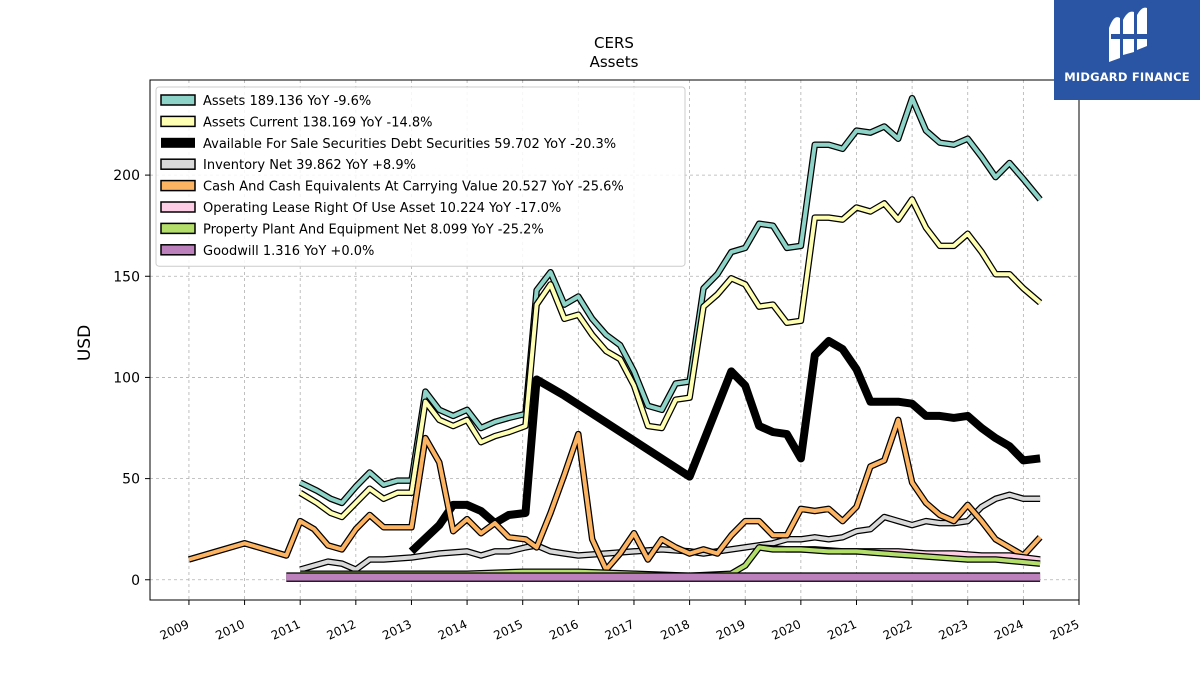 The height and width of the screenshot is (675, 1200). Describe the element at coordinates (1127, 77) in the screenshot. I see `logo-text: MIDGARD FINANCE` at that location.